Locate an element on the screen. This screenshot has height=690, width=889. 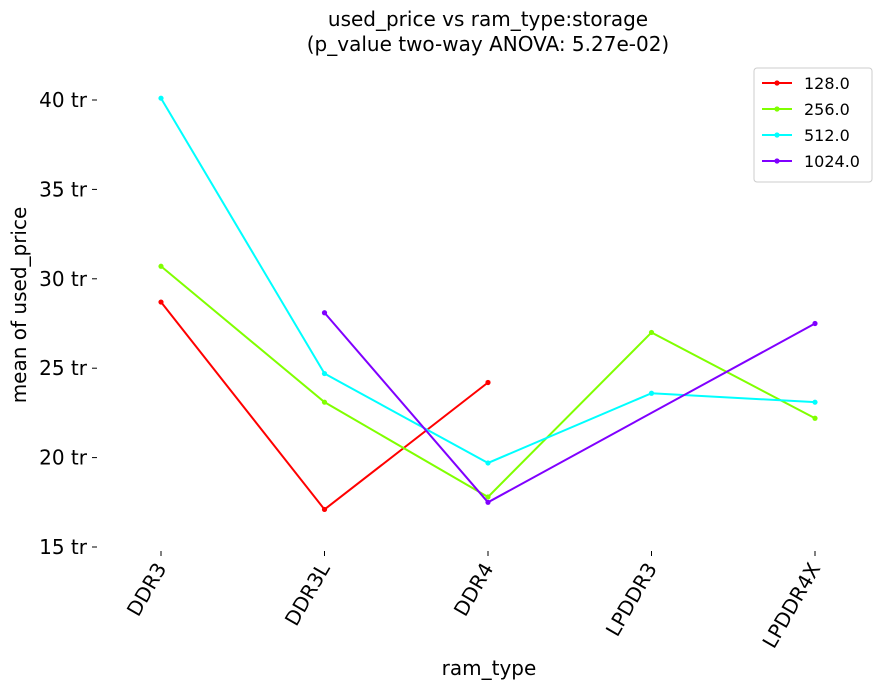
x-axis: DDR3 DDR3L DDR4 LPDDR3 LPDDR4X is located at coordinates (473, 601).